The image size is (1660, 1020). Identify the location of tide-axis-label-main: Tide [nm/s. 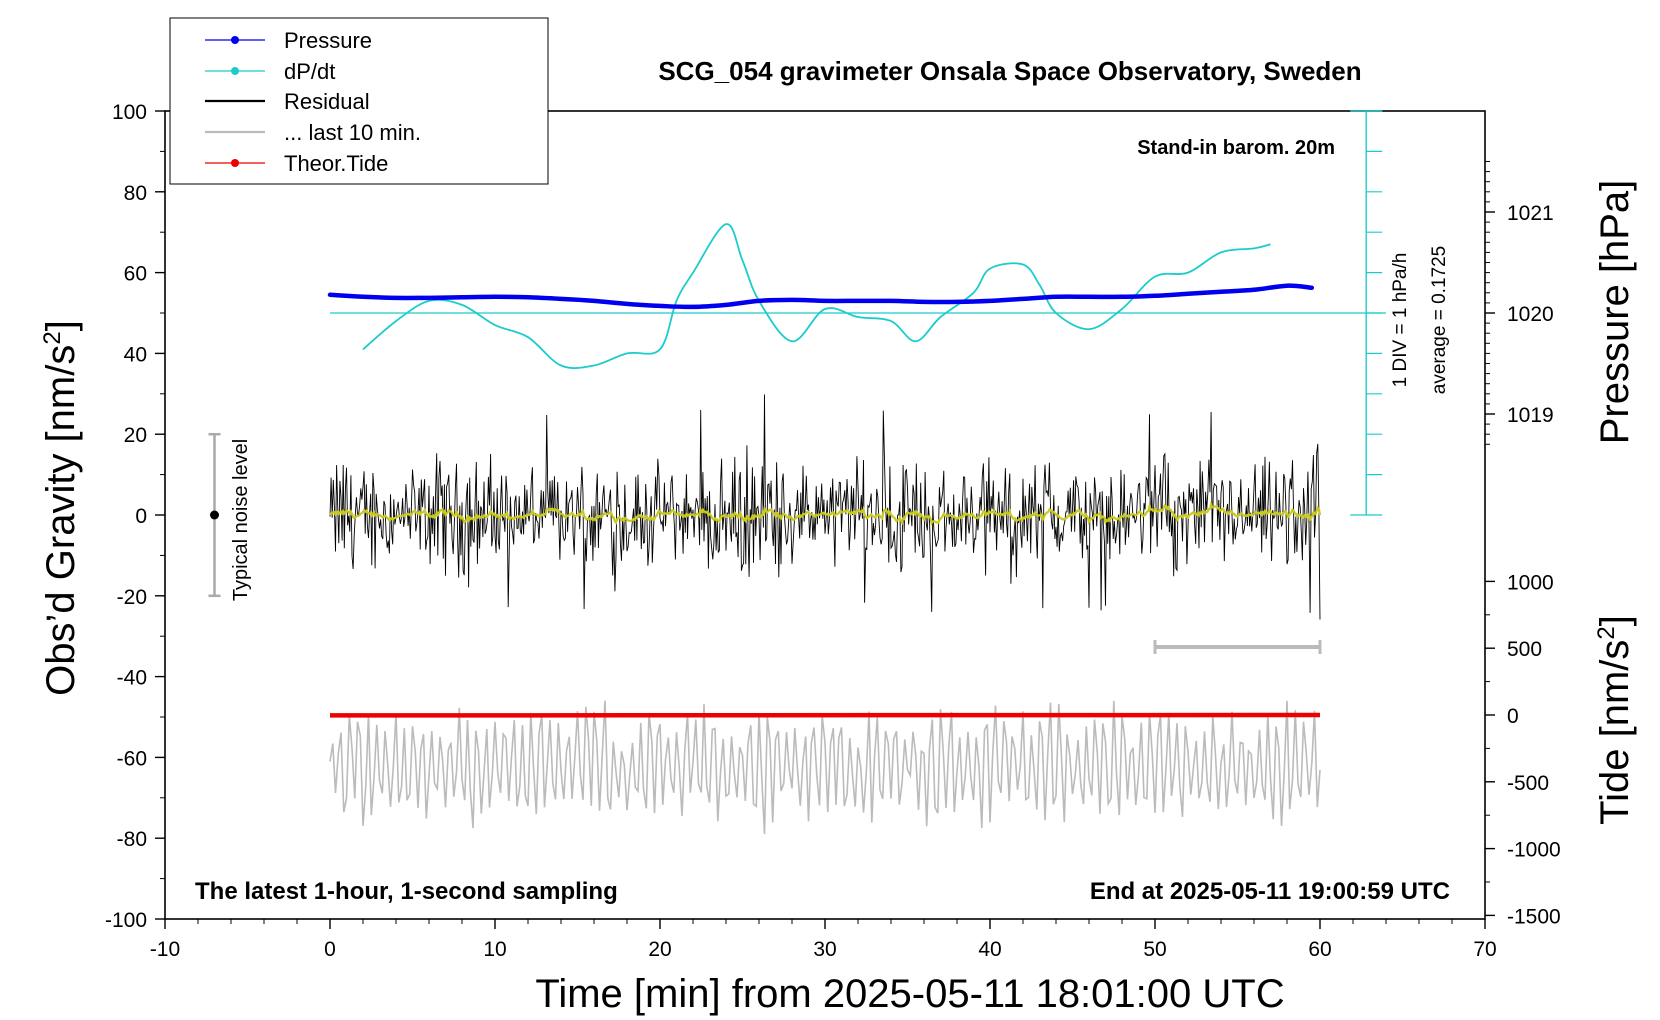
(1615, 732).